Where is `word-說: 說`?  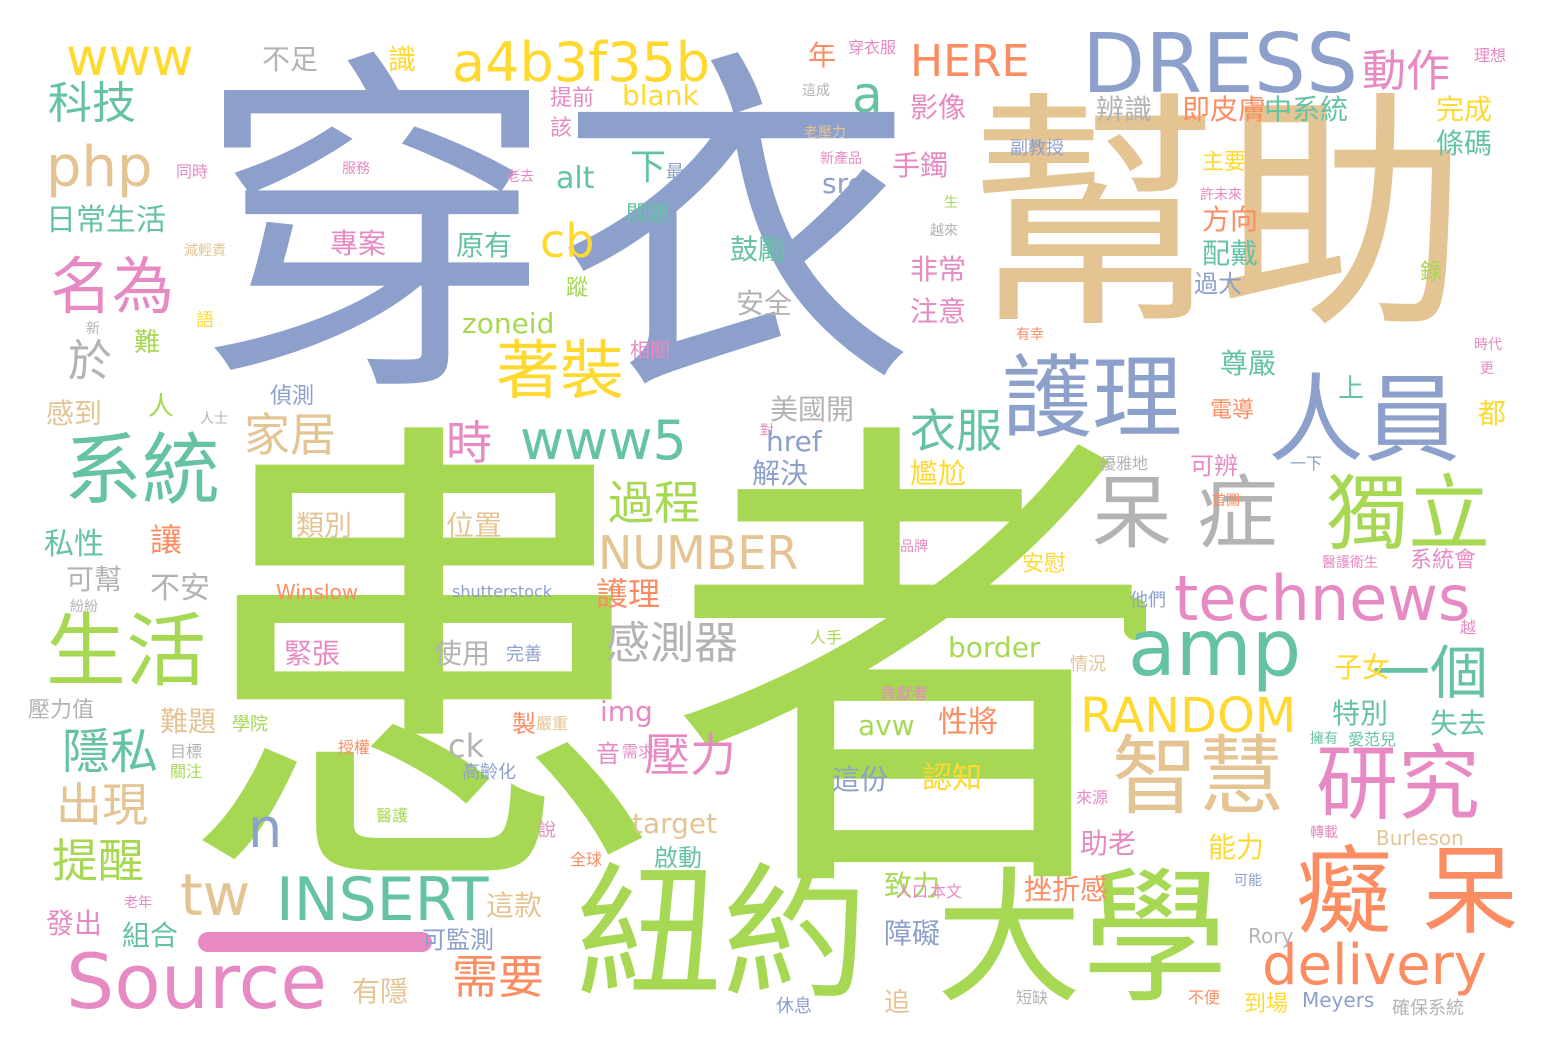
word-說: 說 is located at coordinates (547, 830).